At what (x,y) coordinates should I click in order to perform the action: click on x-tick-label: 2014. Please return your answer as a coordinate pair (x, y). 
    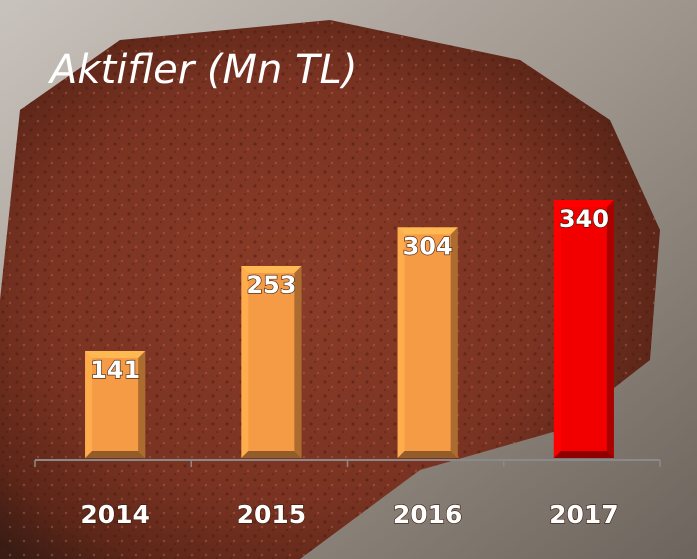
    Looking at the image, I should click on (115, 514).